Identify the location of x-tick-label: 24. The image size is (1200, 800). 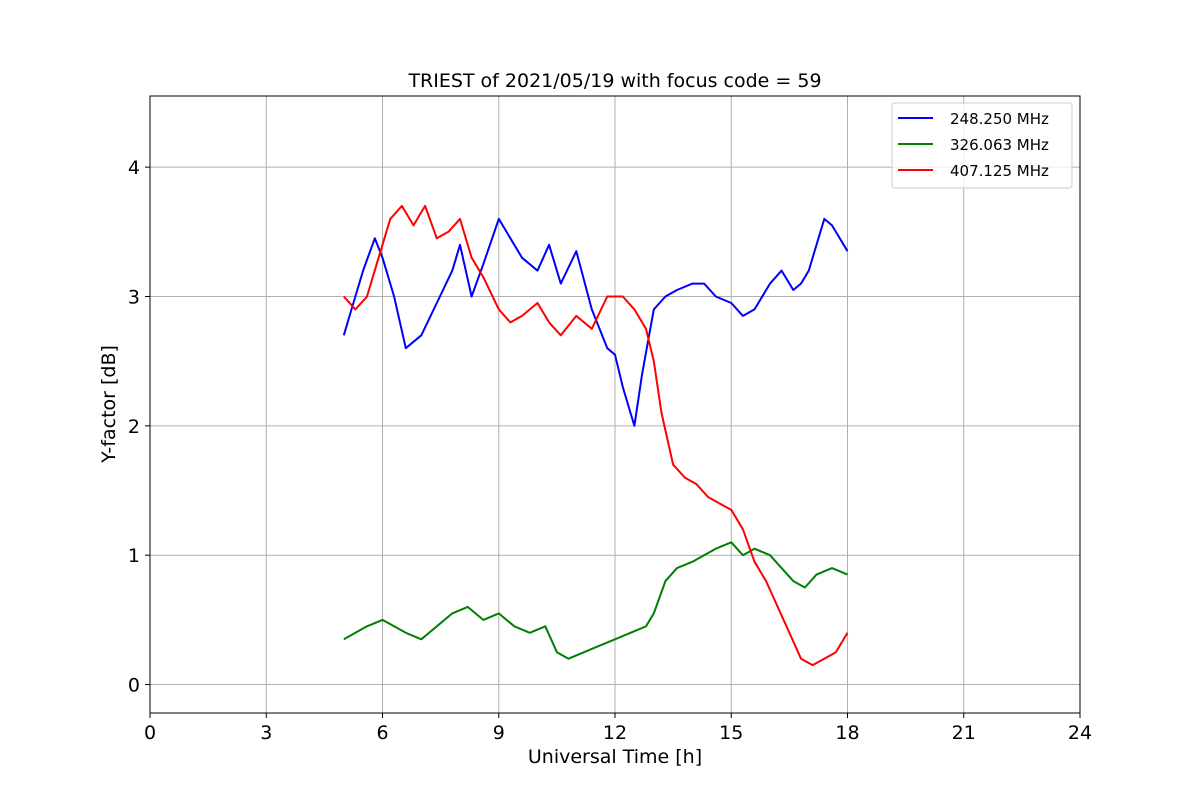
(1080, 733).